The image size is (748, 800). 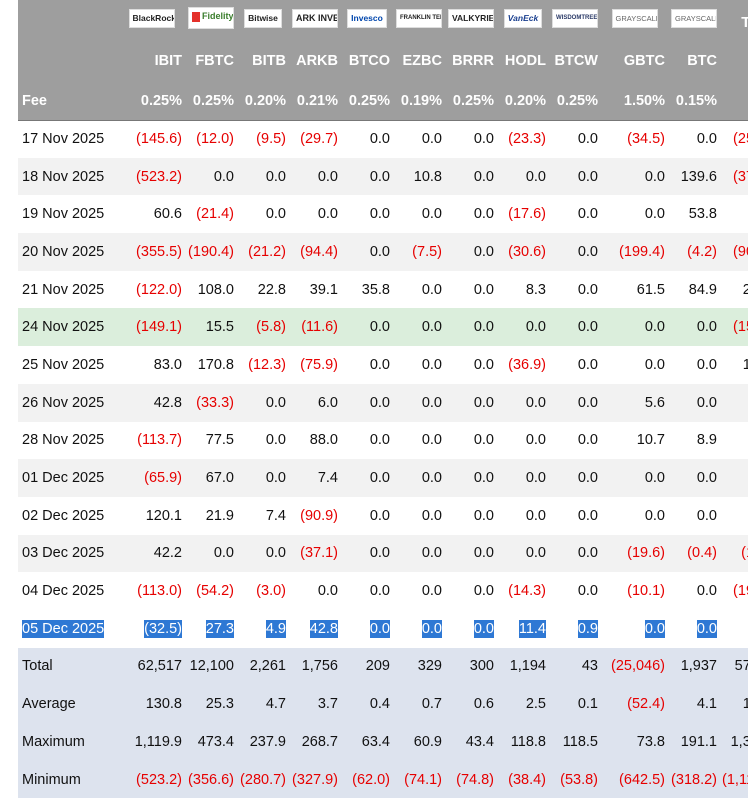 I want to click on summary-cell: 43, so click(x=575, y=666).